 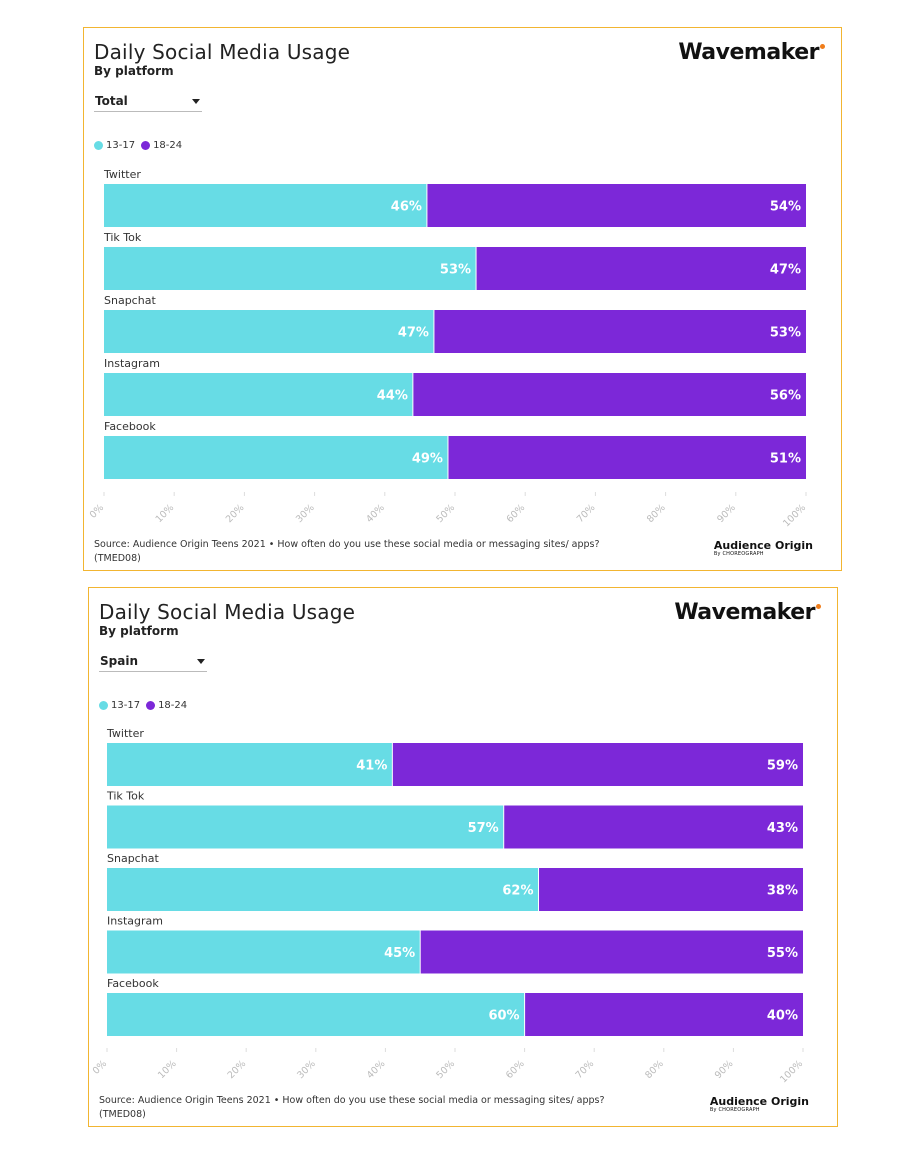 I want to click on data-label: 38%, so click(x=782, y=891).